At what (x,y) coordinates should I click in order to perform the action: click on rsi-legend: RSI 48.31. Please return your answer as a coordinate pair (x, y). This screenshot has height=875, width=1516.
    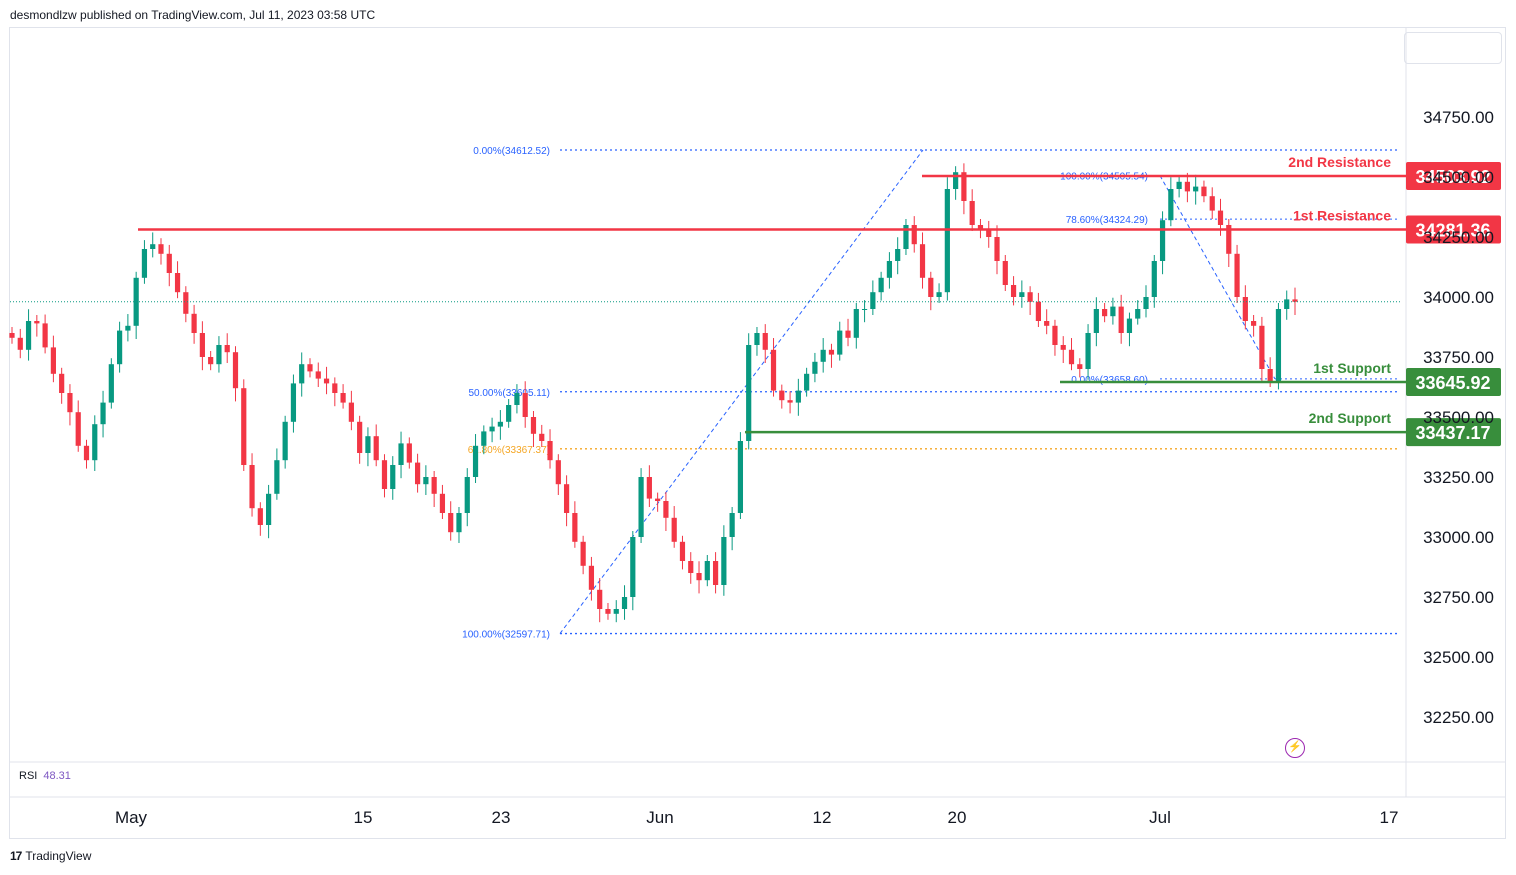
    Looking at the image, I should click on (45, 776).